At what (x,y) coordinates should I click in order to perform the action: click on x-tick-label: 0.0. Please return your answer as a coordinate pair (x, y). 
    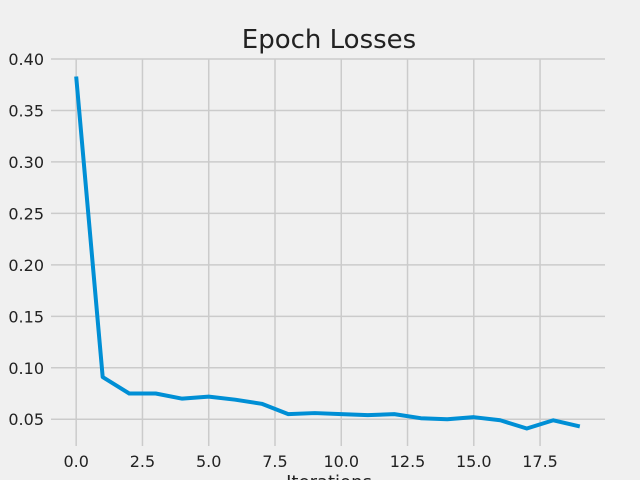
    Looking at the image, I should click on (75, 461).